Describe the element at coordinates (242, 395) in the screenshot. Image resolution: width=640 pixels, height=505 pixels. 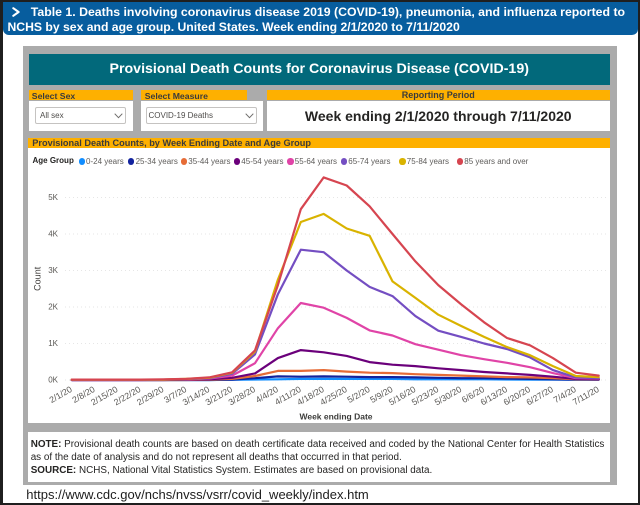
I see `svg-text: 3/28/20` at that location.